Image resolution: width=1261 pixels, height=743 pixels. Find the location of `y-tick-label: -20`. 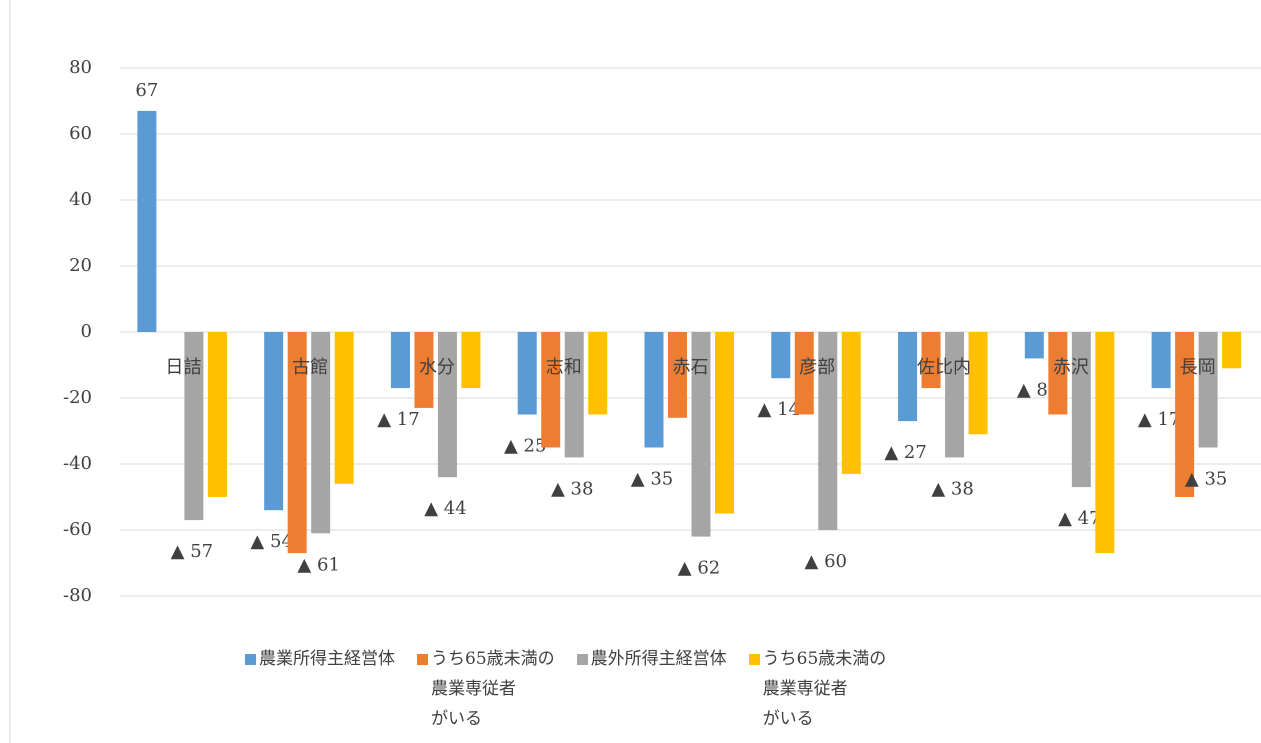

y-tick-label: -20 is located at coordinates (77, 397).